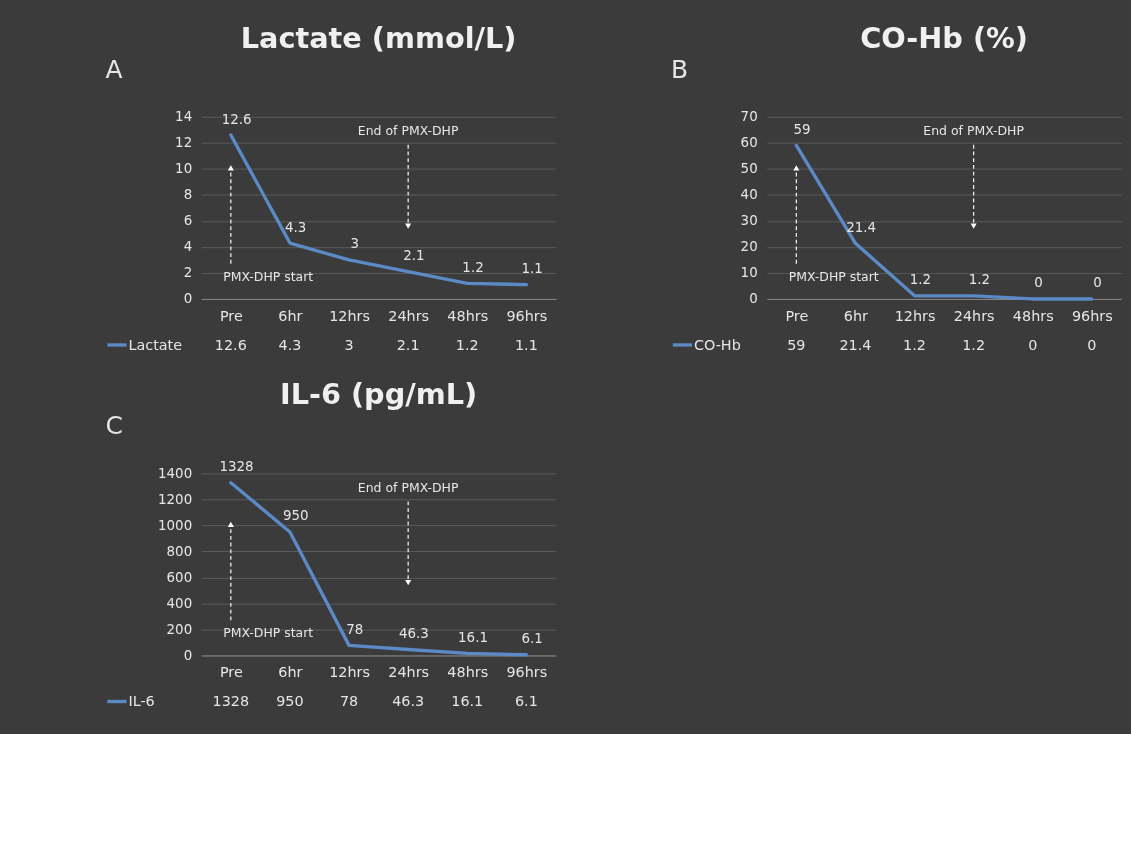  Describe the element at coordinates (179, 551) in the screenshot. I see `y-tick-label: 800` at that location.